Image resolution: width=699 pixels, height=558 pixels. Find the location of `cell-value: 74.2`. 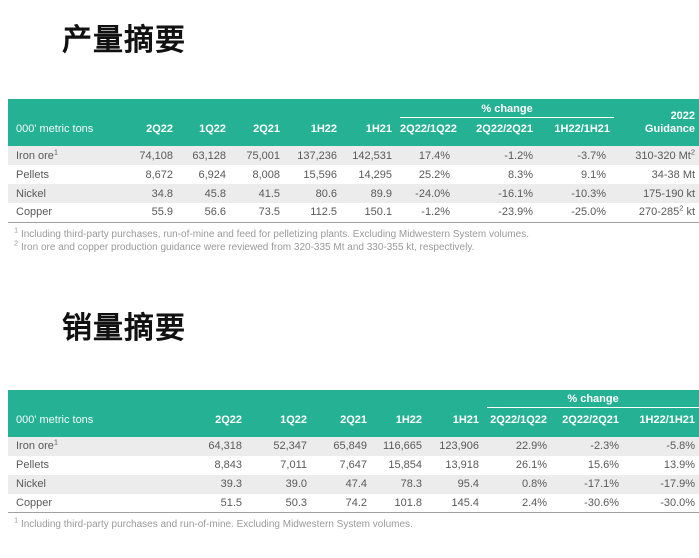

cell-value: 74.2 is located at coordinates (356, 502).